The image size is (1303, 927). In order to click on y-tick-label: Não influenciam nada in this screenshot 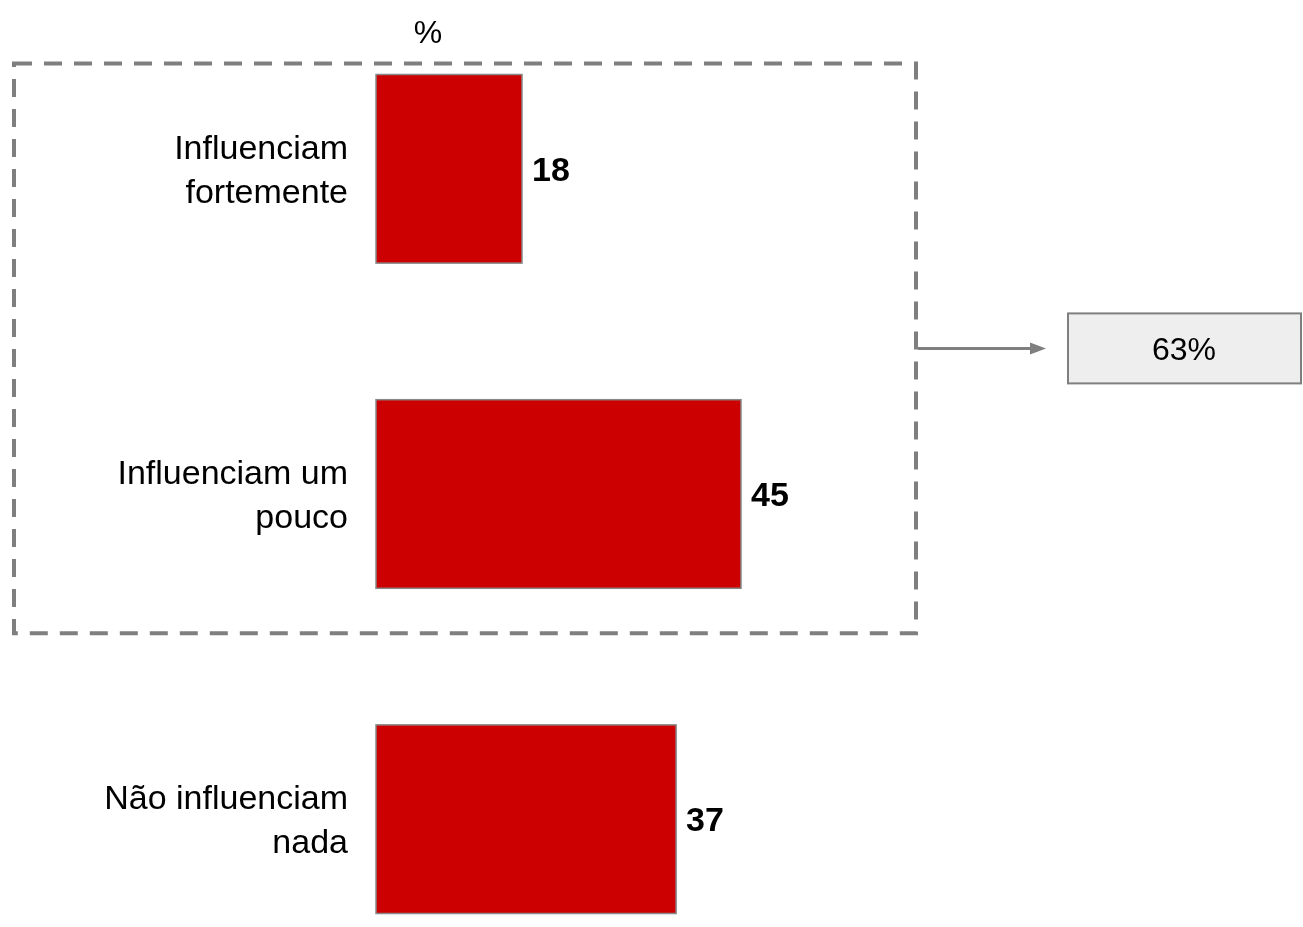, I will do `click(226, 819)`.